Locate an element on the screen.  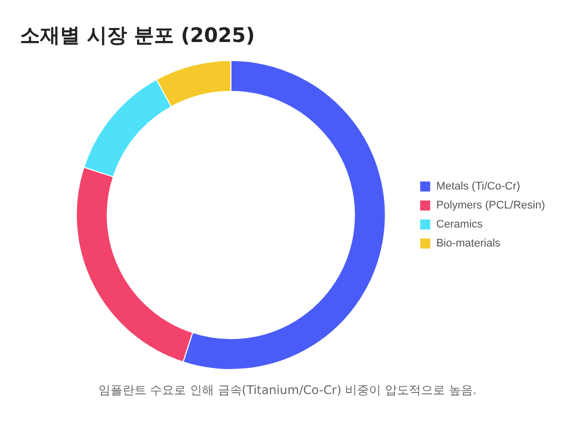
legend-label: Metals (Ti/Co-Cr) is located at coordinates (478, 186).